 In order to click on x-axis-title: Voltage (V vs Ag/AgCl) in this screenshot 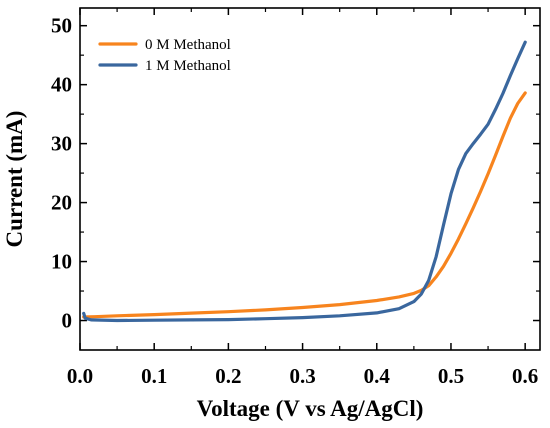, I will do `click(310, 408)`.